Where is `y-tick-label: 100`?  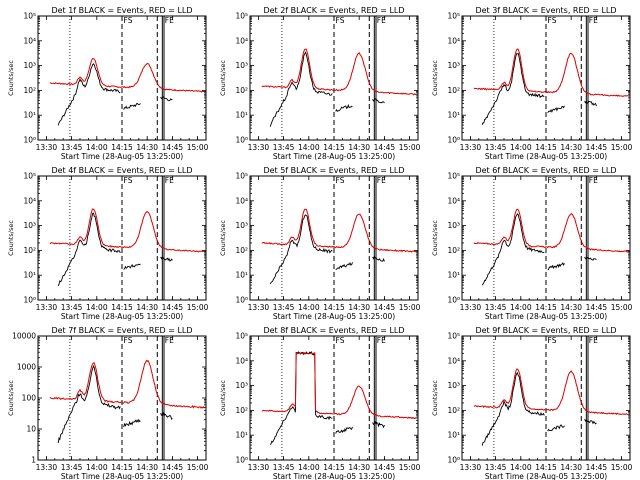 y-tick-label: 100 is located at coordinates (29, 398).